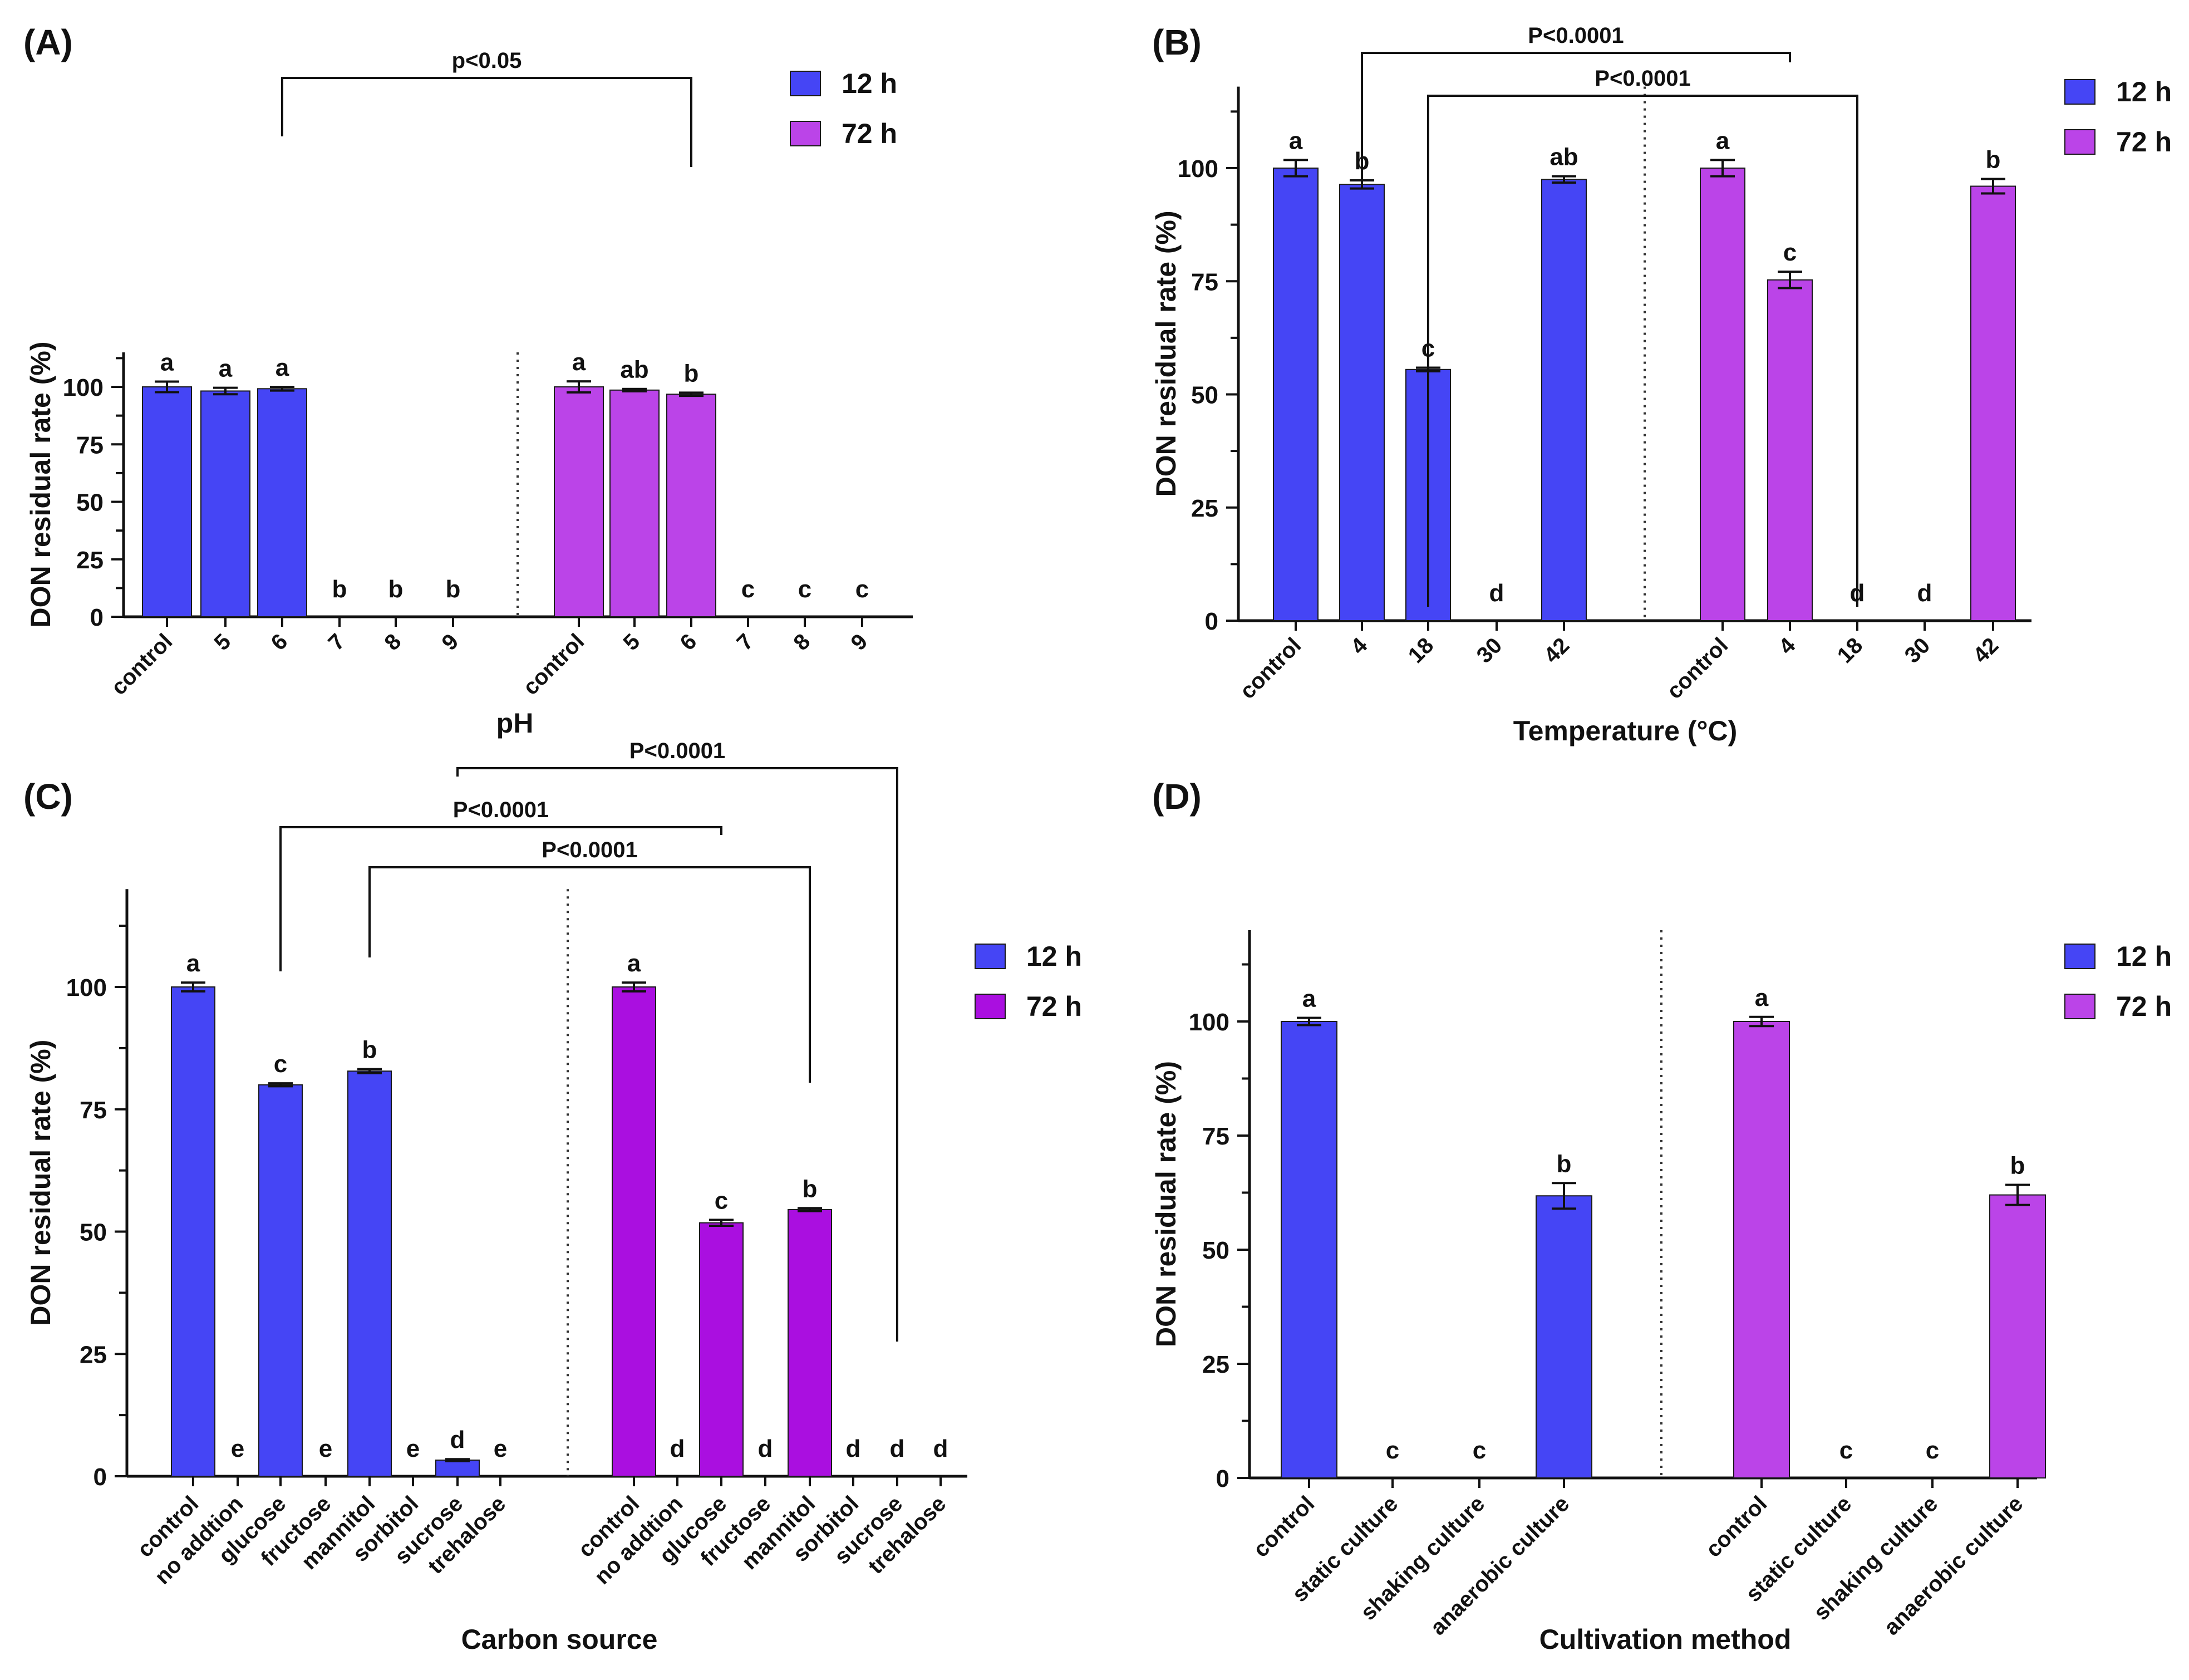 This screenshot has height=1680, width=2189. What do you see at coordinates (1625, 730) in the screenshot?
I see `x-axis-title: Temperature (°C)` at bounding box center [1625, 730].